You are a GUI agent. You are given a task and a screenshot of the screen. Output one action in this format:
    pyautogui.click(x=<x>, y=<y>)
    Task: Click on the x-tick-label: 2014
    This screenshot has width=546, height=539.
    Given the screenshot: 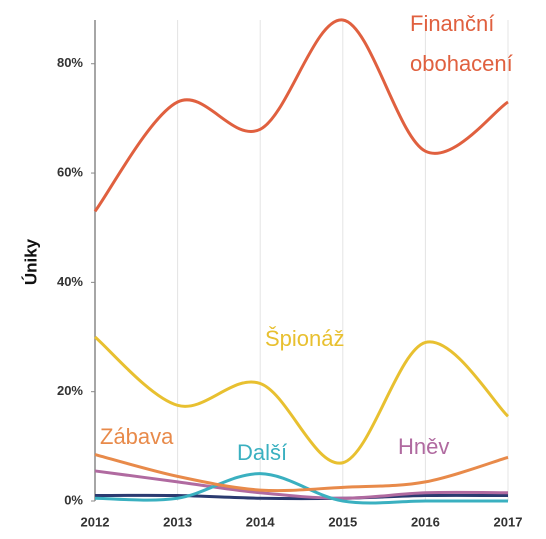 What is the action you would take?
    pyautogui.click(x=261, y=521)
    